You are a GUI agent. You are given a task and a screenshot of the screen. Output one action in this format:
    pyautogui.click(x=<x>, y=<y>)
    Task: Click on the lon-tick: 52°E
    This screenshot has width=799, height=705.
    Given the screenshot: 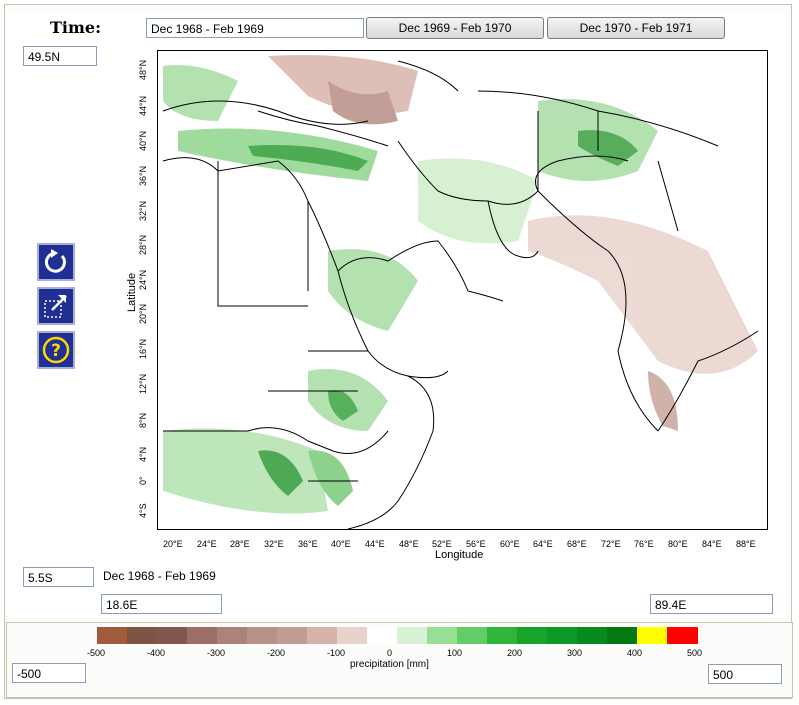 What is the action you would take?
    pyautogui.click(x=442, y=544)
    